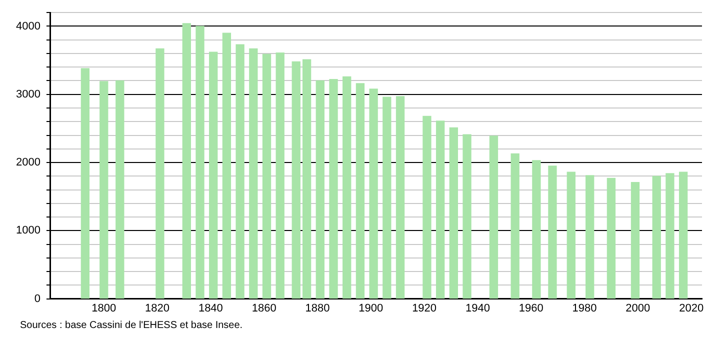 The image size is (710, 340). I want to click on y-tick-label: 1000, so click(28, 230).